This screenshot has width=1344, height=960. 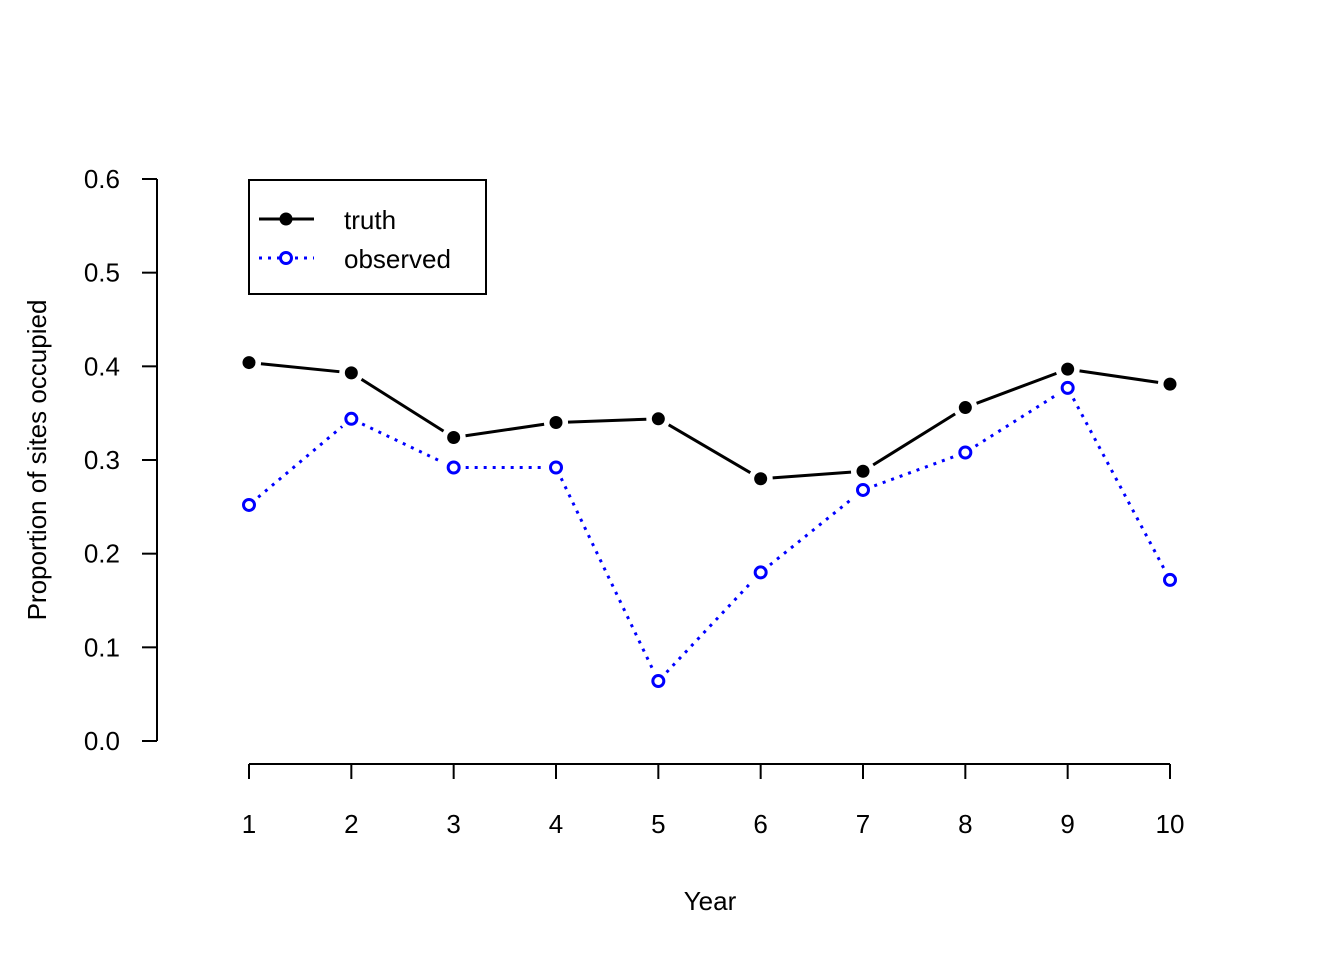 What do you see at coordinates (37, 460) in the screenshot?
I see `y-axis-title: Proportion of sites occupied` at bounding box center [37, 460].